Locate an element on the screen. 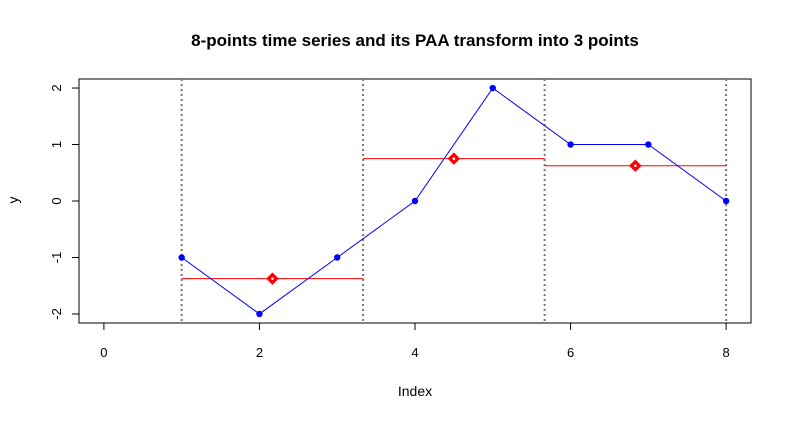 The height and width of the screenshot is (421, 792). y-tick-label: -1 is located at coordinates (56, 258).